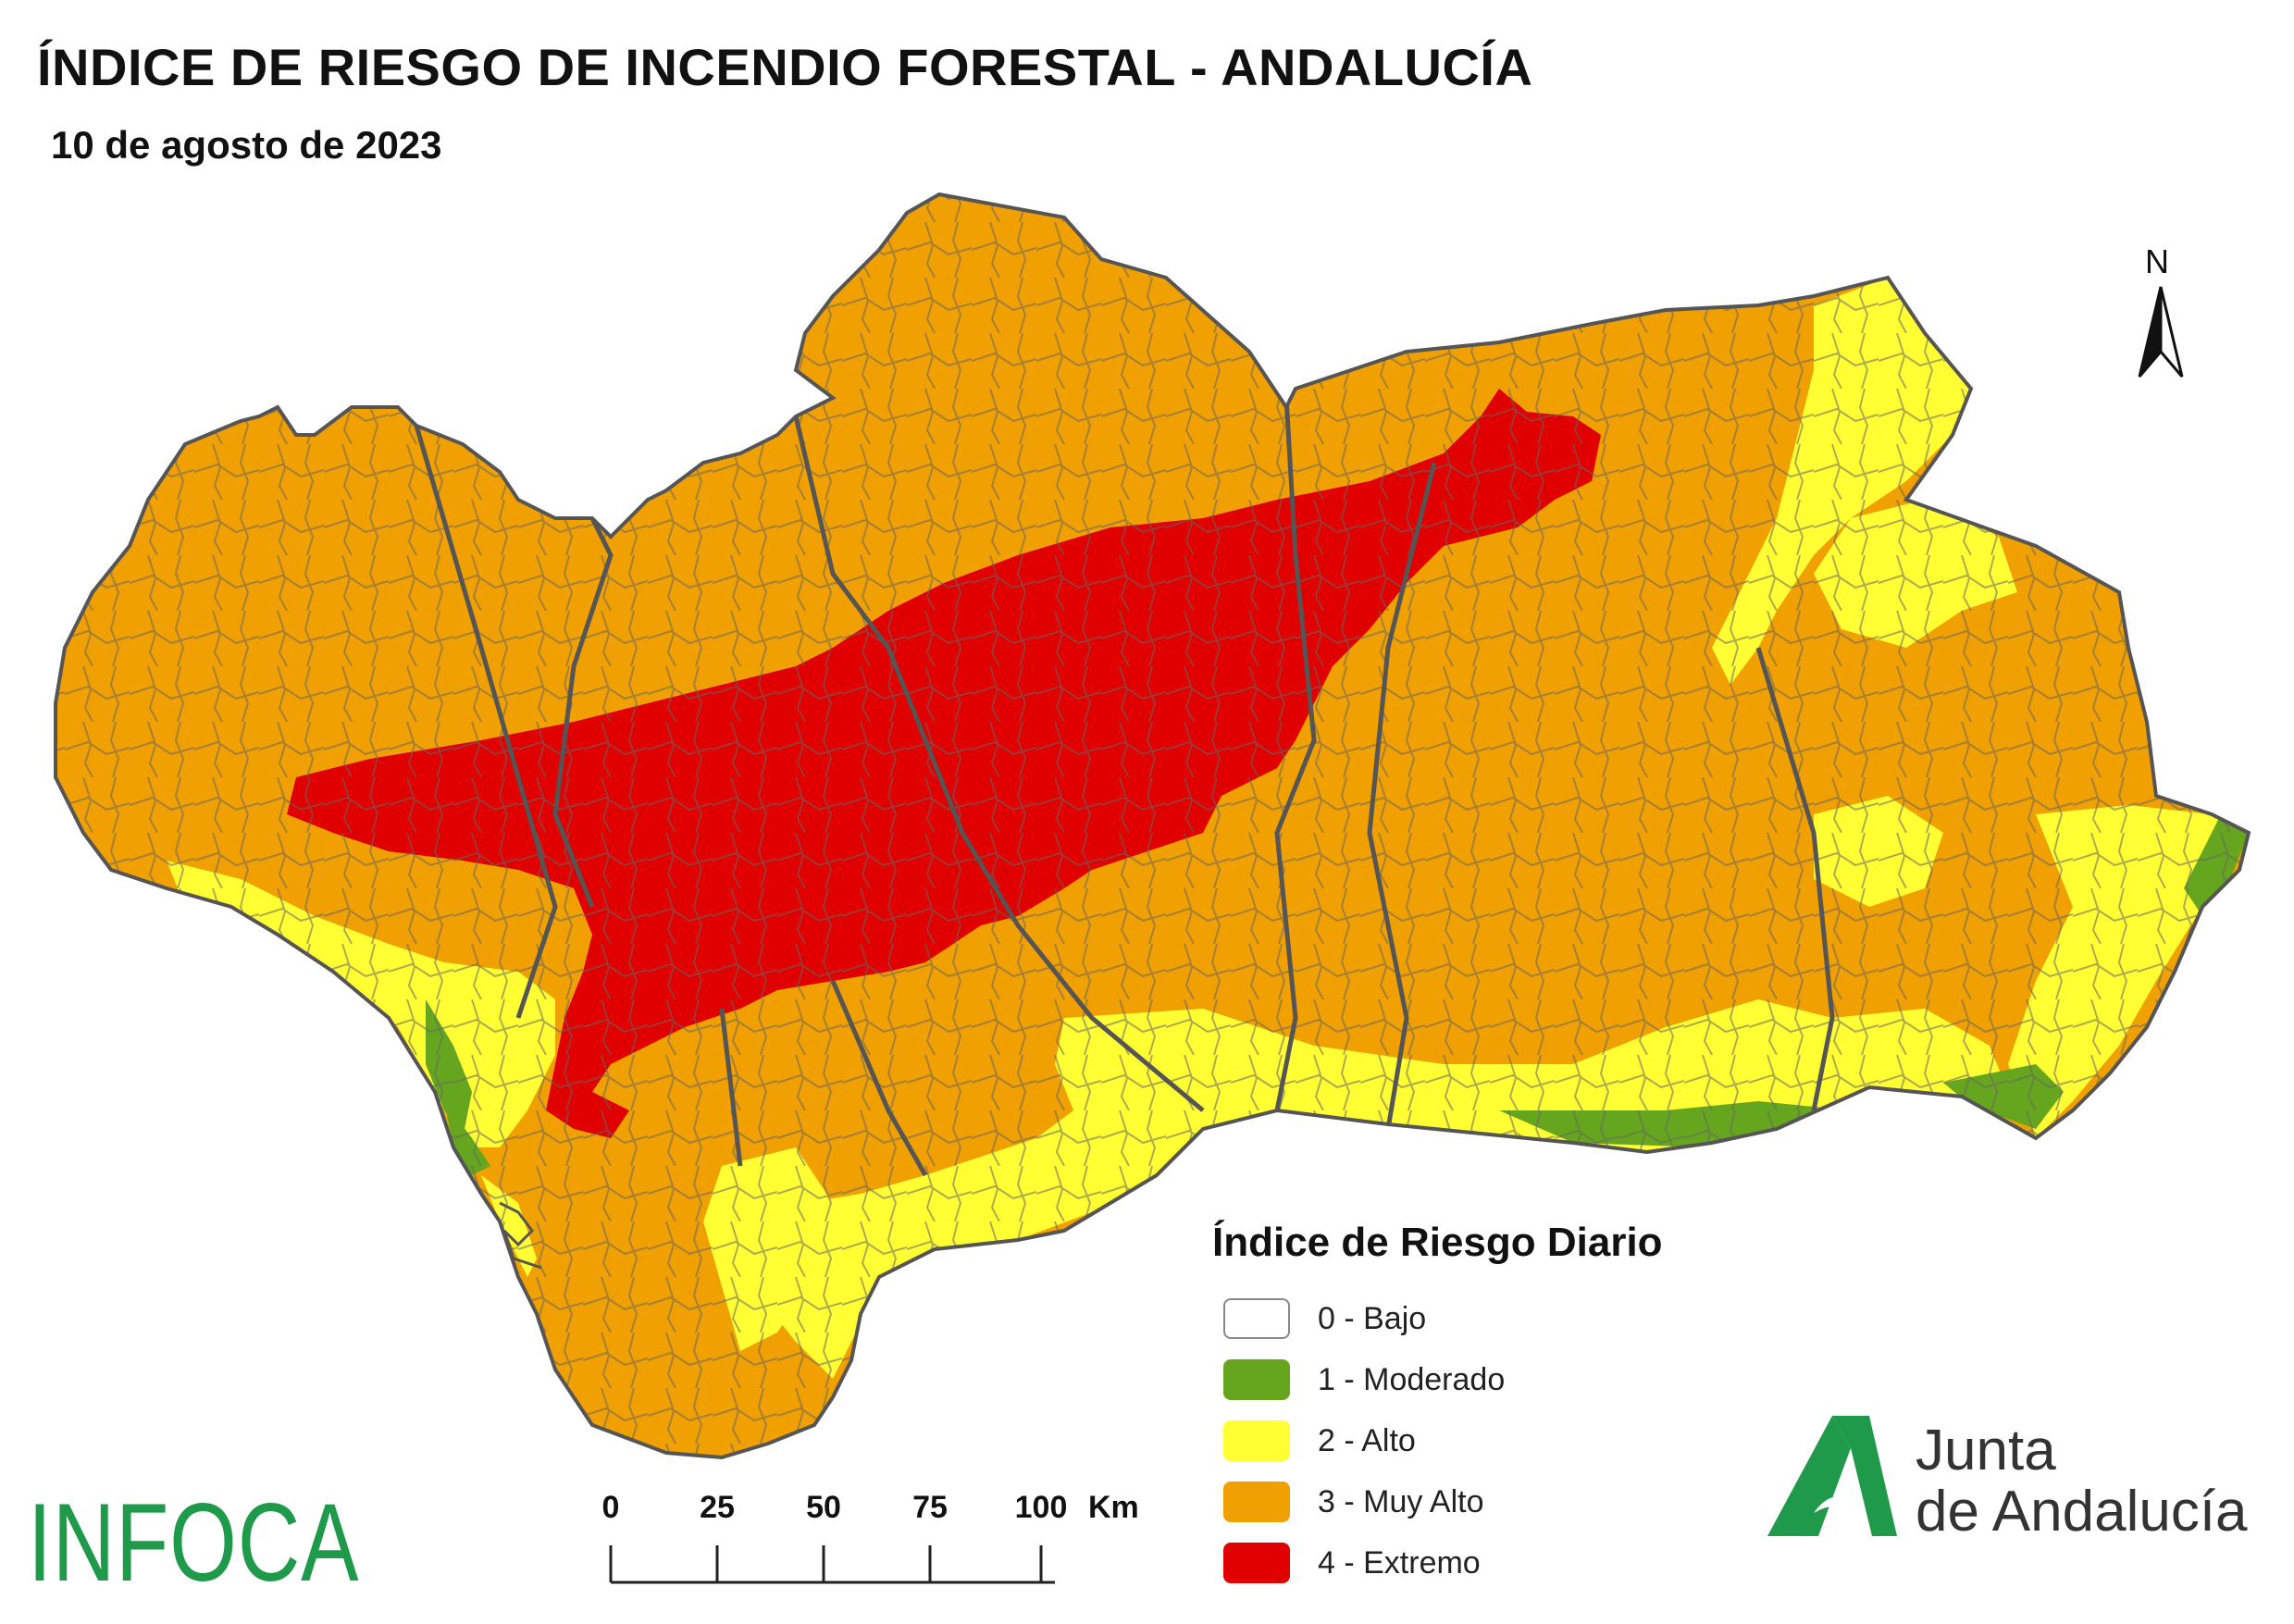 The image size is (2294, 1624). What do you see at coordinates (717, 1507) in the screenshot?
I see `scale-tick-label: 25` at bounding box center [717, 1507].